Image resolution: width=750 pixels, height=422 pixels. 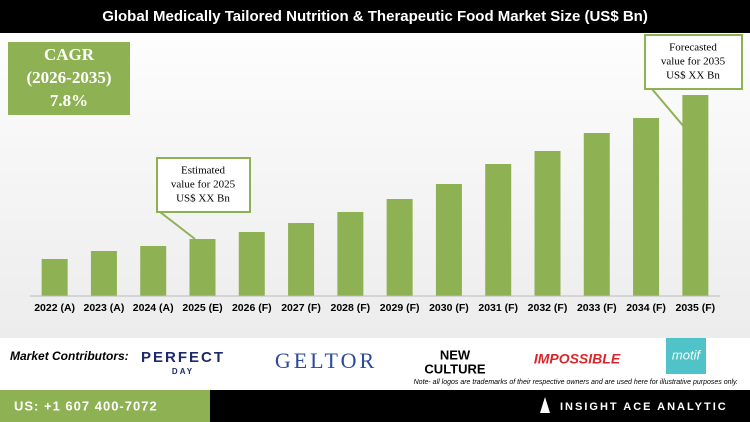 What do you see at coordinates (326, 360) in the screenshot?
I see `logo: GELTOR` at bounding box center [326, 360].